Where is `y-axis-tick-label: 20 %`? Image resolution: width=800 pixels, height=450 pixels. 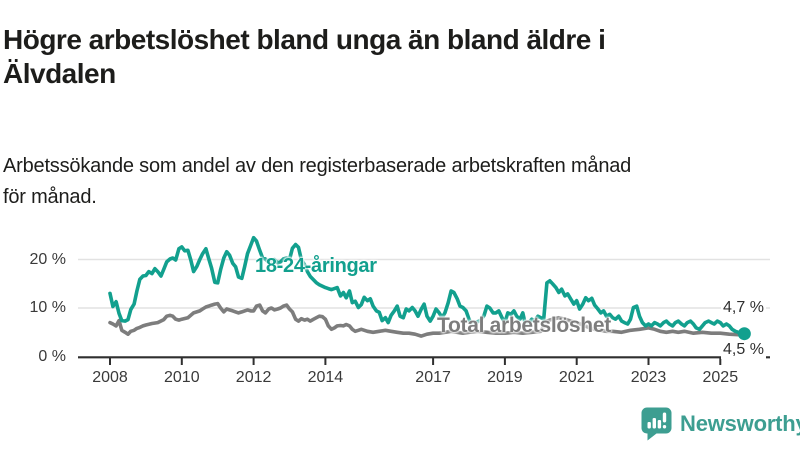
y-axis-tick-label: 20 % is located at coordinates (47, 259).